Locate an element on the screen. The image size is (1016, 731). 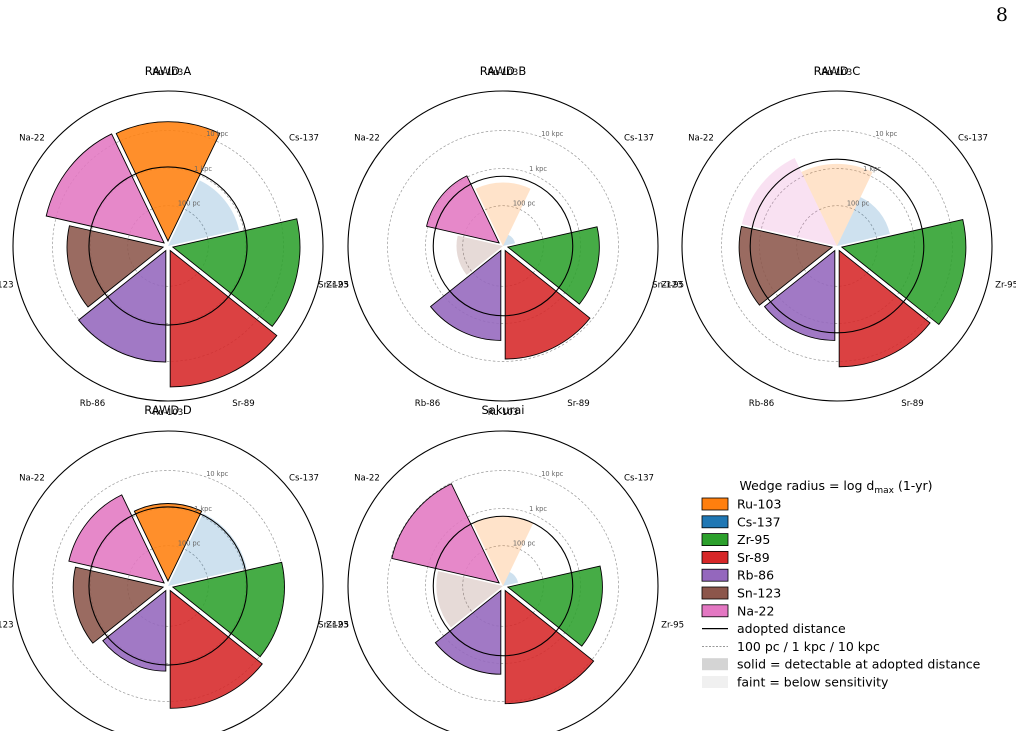
panel-title: RAWD A is located at coordinates (168, 71).